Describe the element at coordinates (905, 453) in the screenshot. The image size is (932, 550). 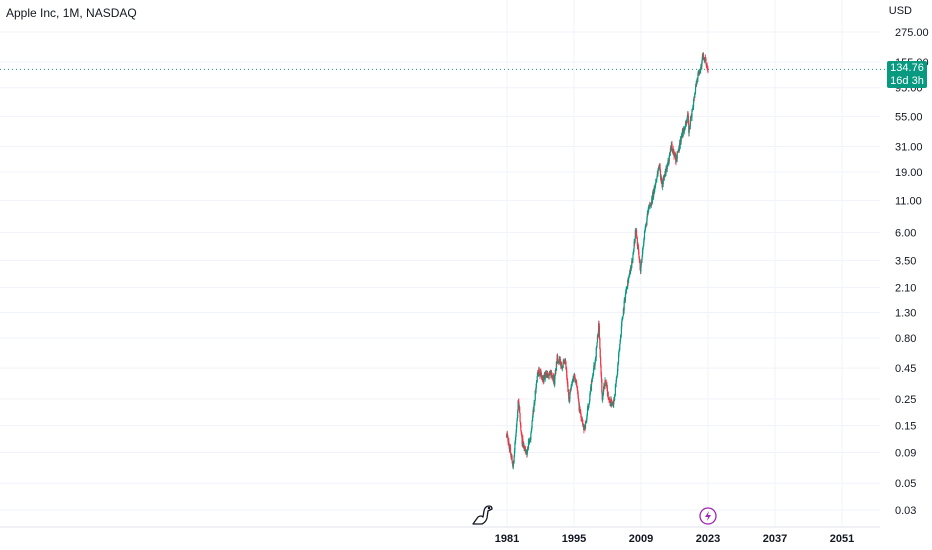
I see `y-tick-label: 0.09` at that location.